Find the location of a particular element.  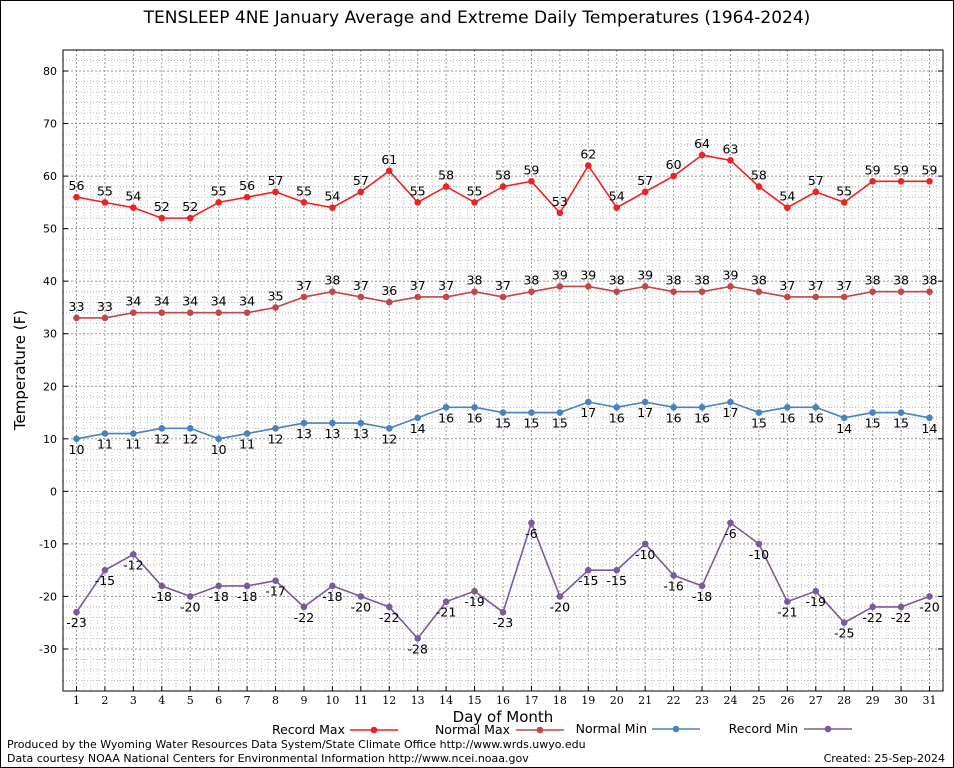

data-label: 53 is located at coordinates (560, 201).